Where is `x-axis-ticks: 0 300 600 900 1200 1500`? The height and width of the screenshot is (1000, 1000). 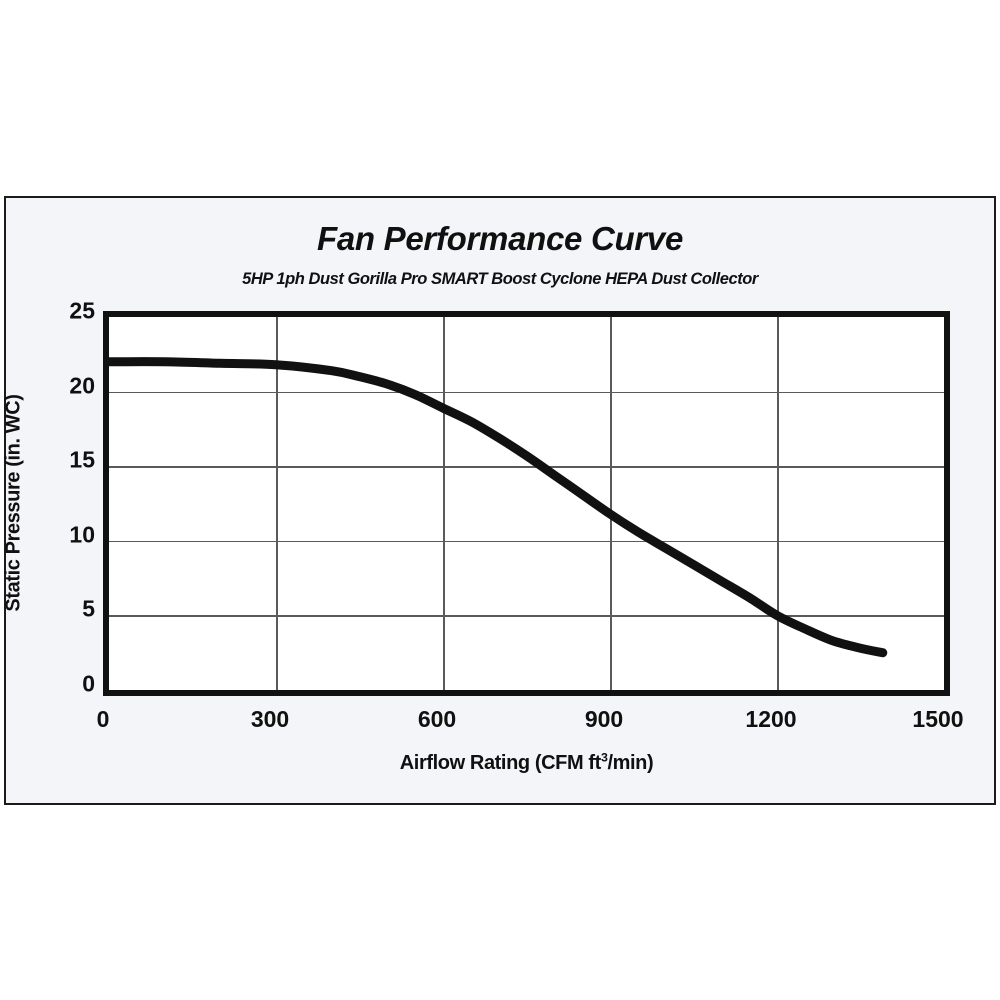 x-axis-ticks: 0 300 600 900 1200 1500 is located at coordinates (530, 722).